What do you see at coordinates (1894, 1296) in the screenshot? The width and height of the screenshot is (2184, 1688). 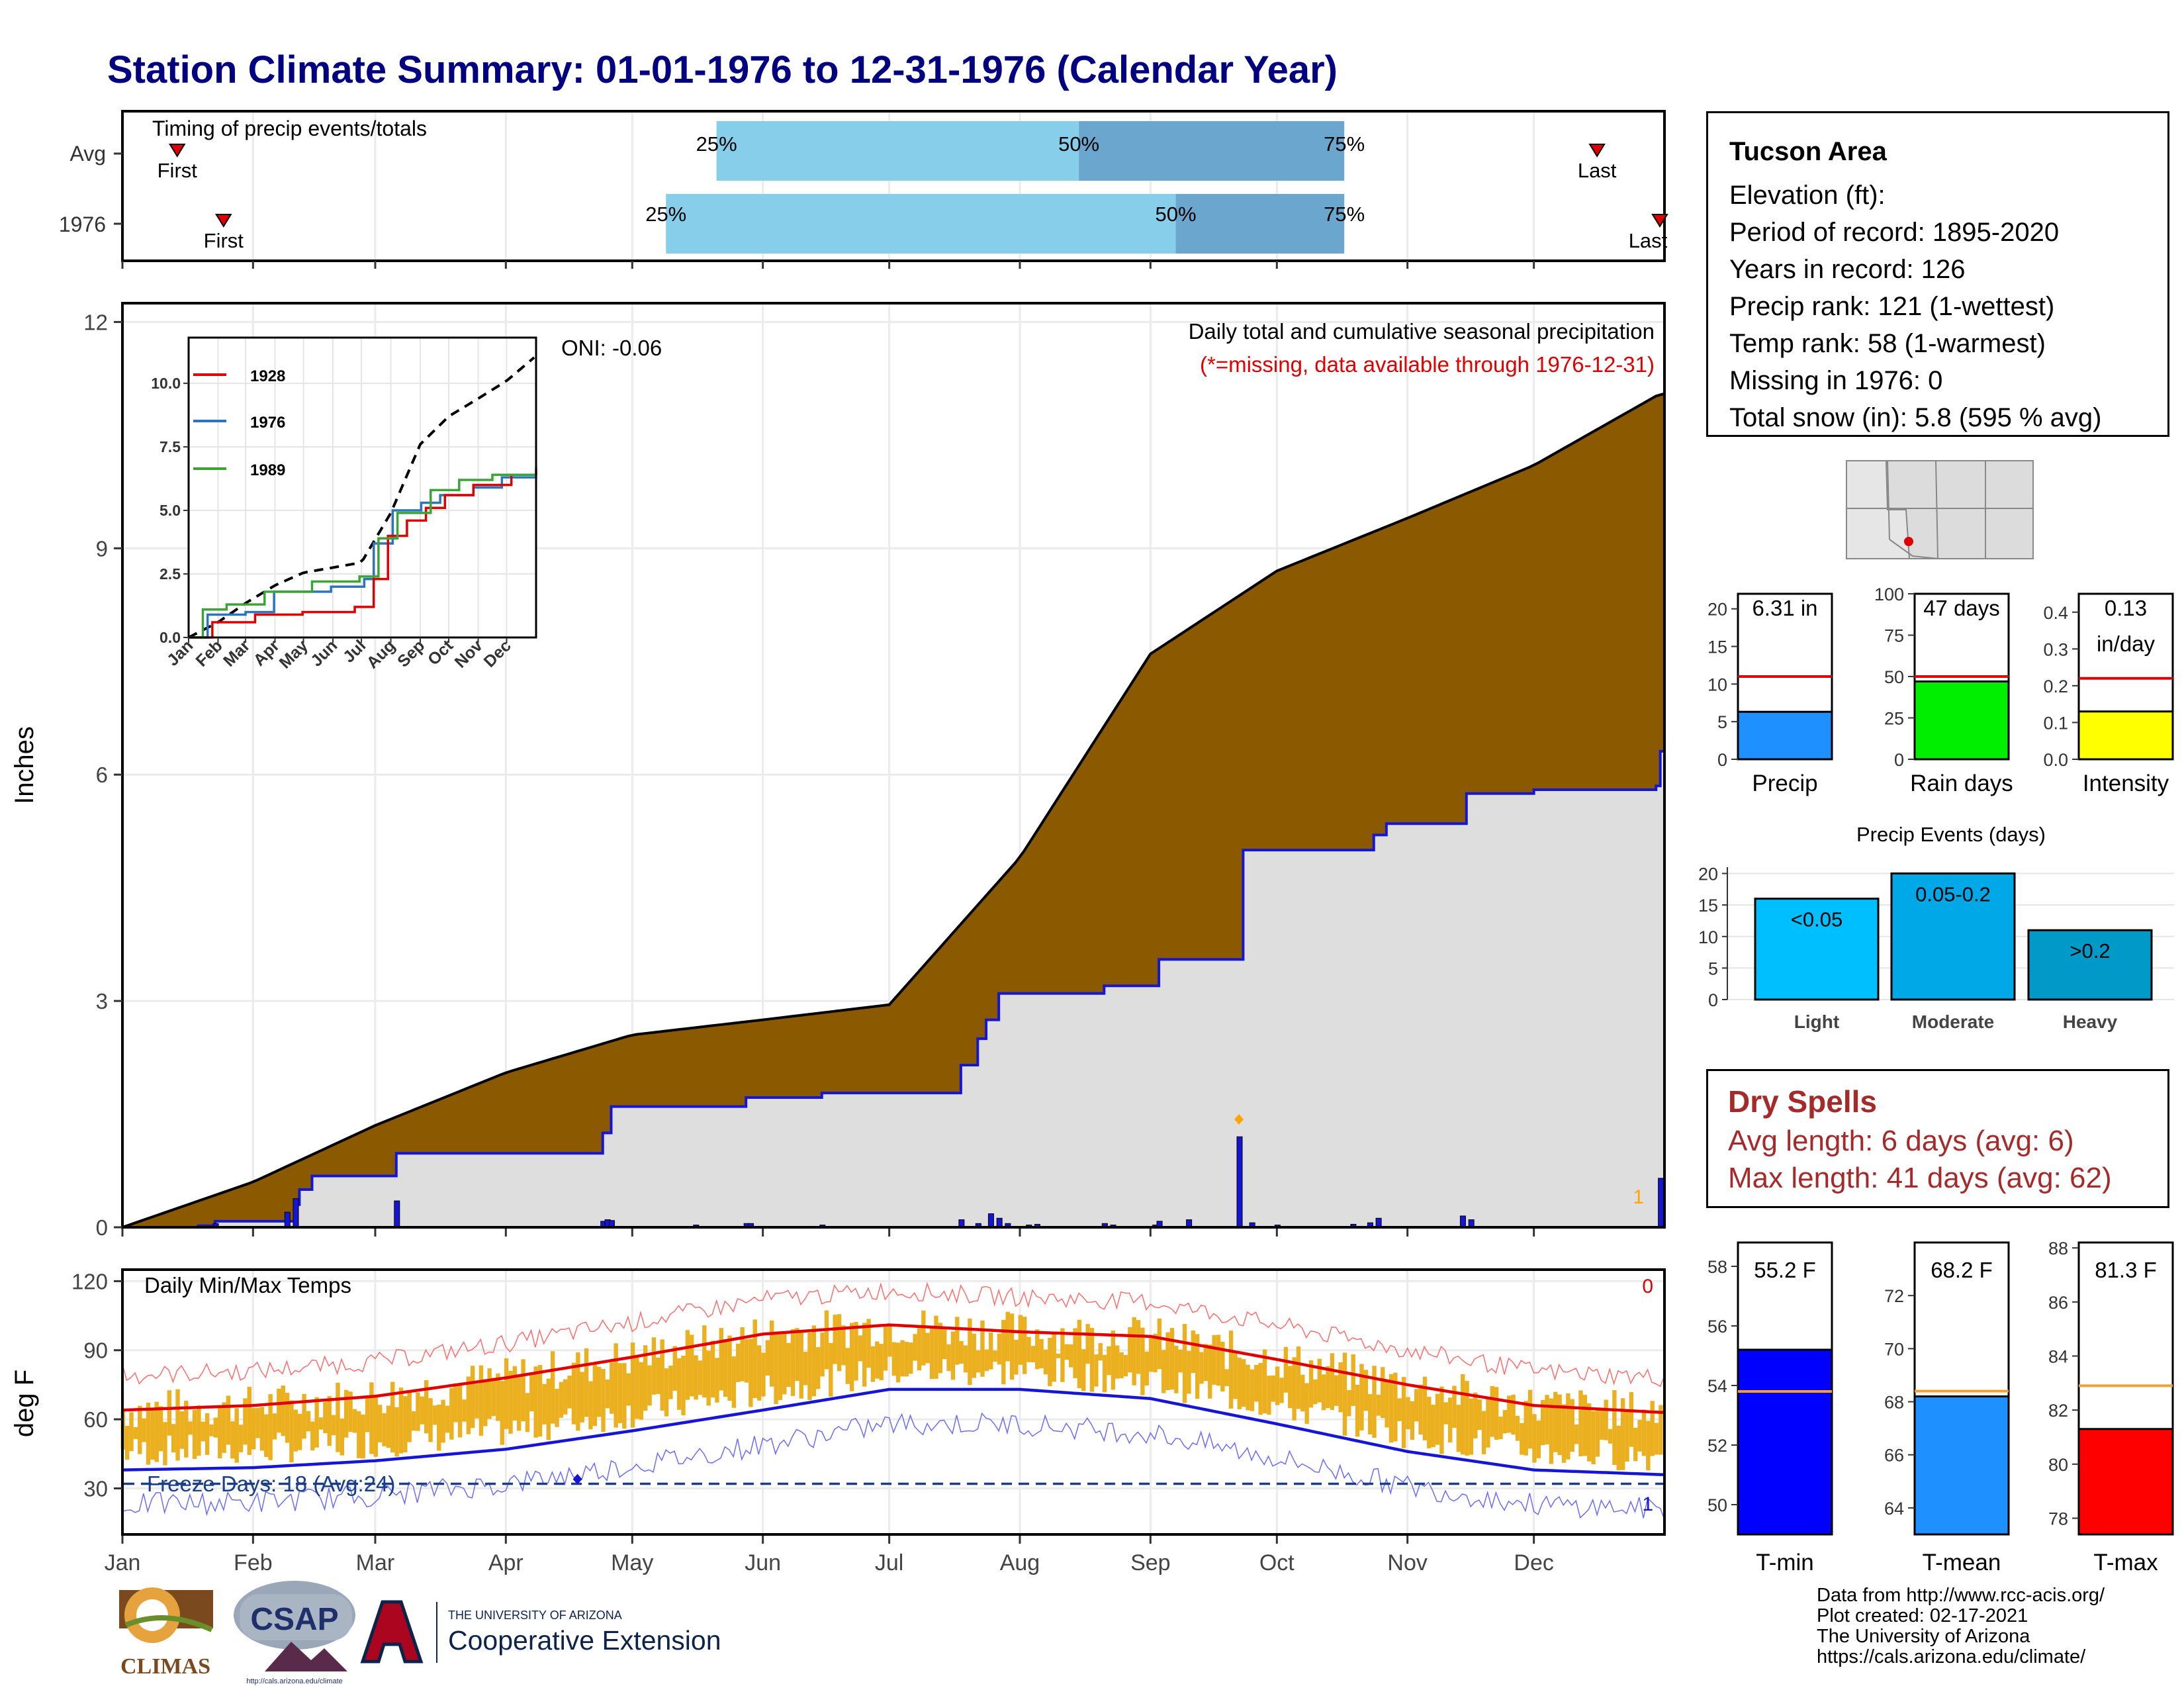 I see `temp-summary-ytick-label: 72` at bounding box center [1894, 1296].